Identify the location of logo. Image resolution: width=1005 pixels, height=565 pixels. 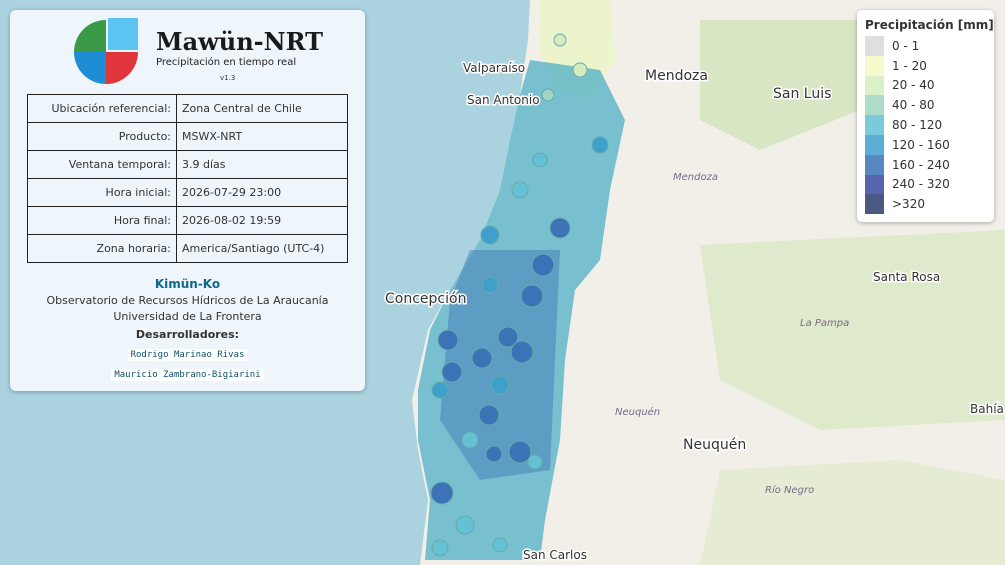
(106, 51).